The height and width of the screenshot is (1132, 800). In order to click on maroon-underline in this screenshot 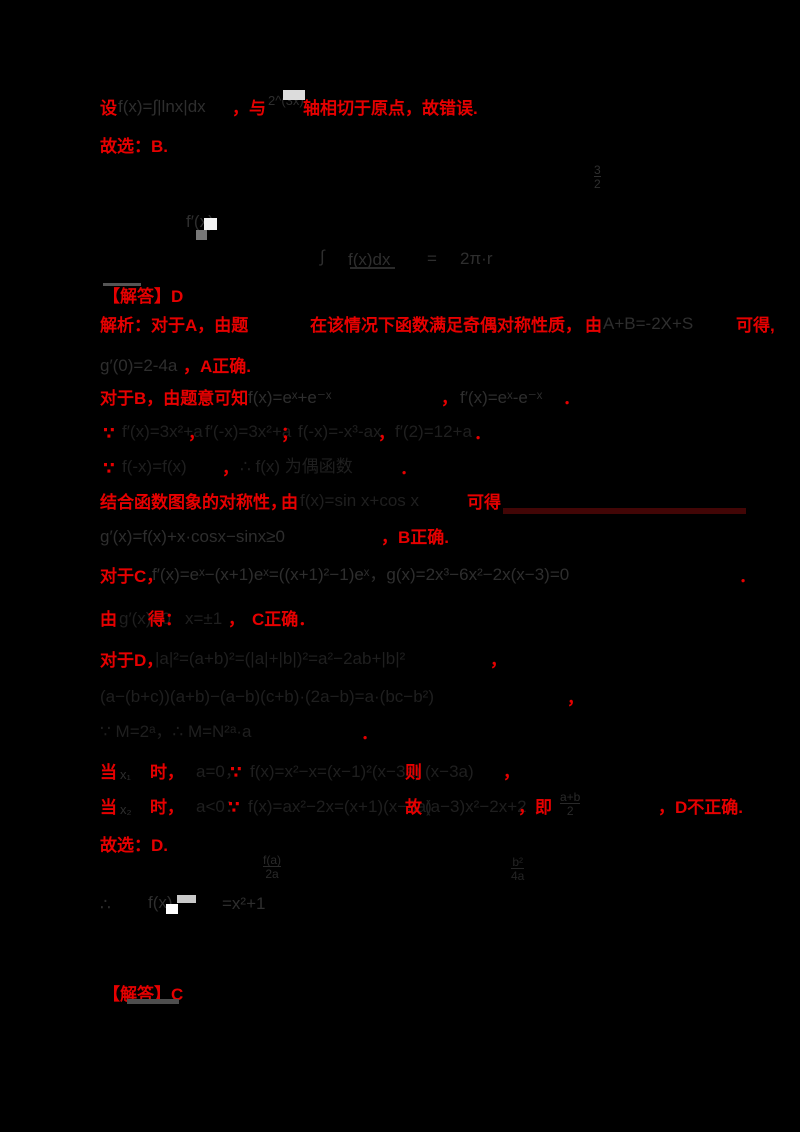, I will do `click(624, 511)`.